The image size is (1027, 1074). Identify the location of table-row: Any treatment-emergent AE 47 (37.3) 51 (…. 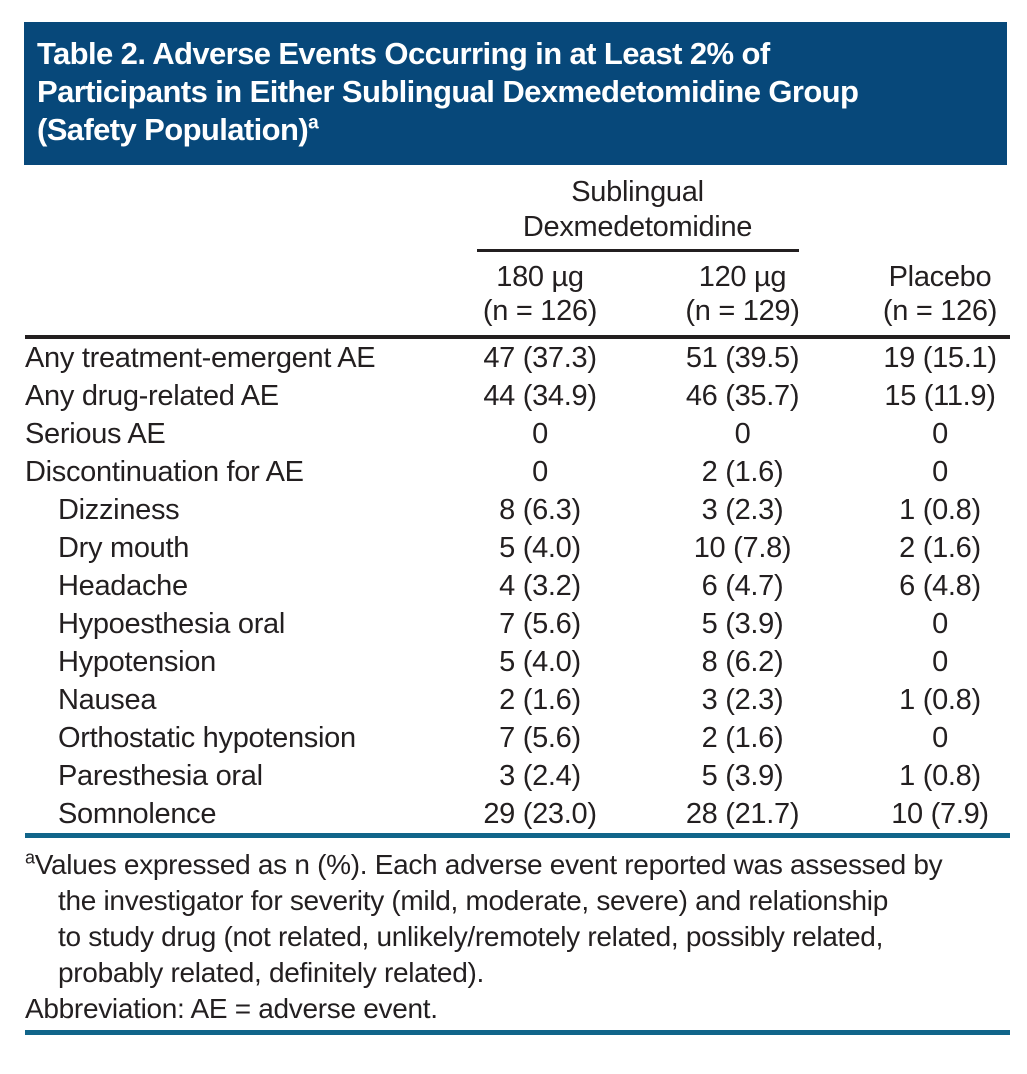
(517, 358).